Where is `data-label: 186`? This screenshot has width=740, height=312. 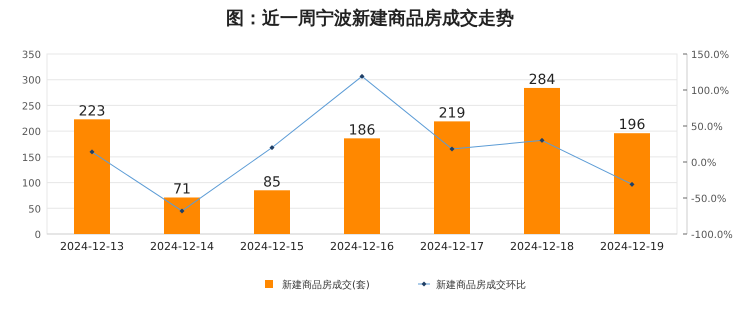 data-label: 186 is located at coordinates (362, 130).